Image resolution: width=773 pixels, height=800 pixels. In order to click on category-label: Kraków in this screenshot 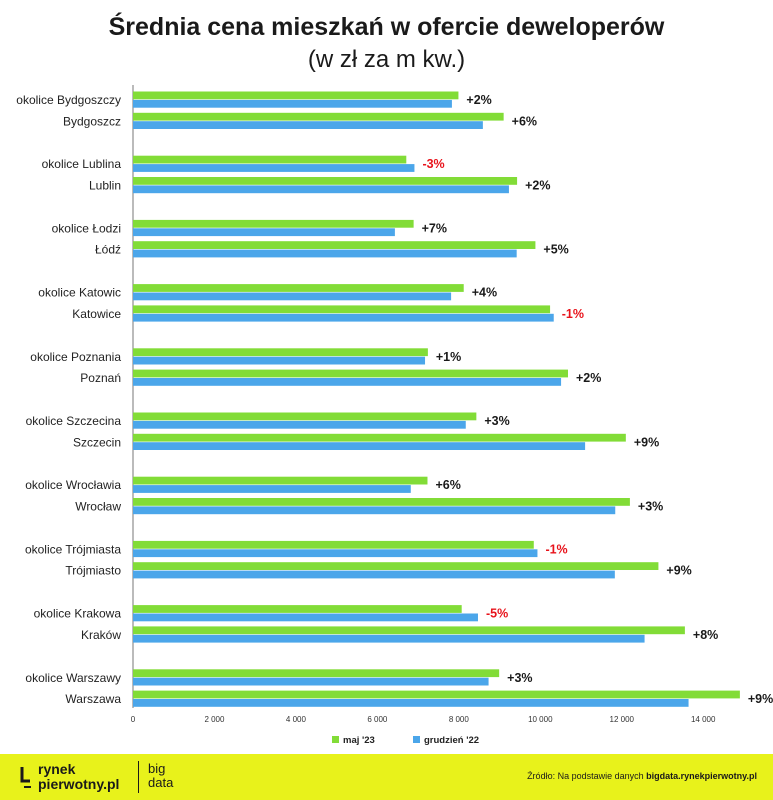, I will do `click(101, 635)`.